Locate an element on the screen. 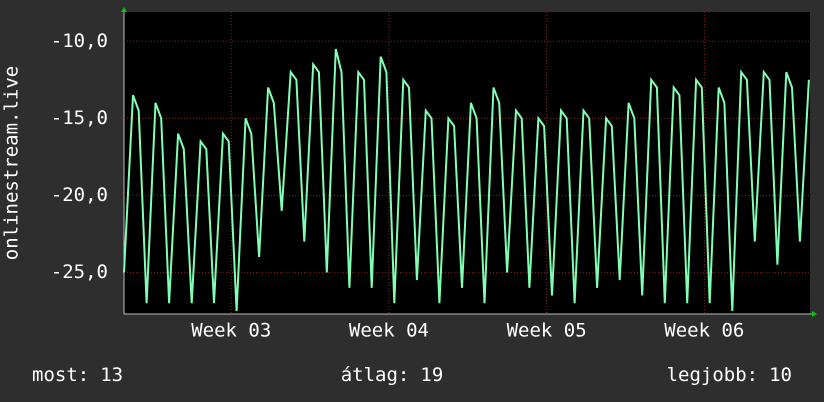  footer-stat: átlag: 19 is located at coordinates (392, 375).